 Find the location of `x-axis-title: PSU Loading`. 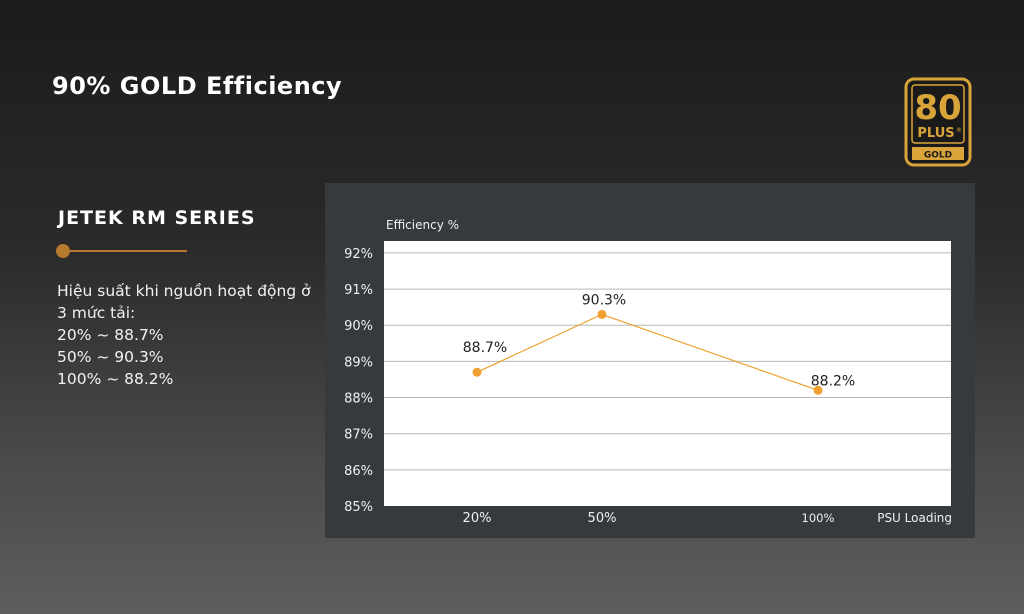

x-axis-title: PSU Loading is located at coordinates (914, 518).